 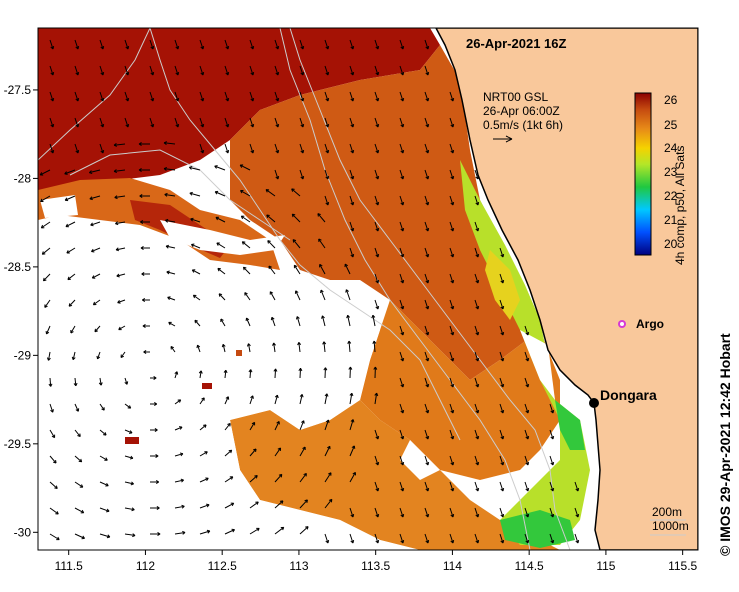 What do you see at coordinates (132, 440) in the screenshot?
I see `sst-pixel` at bounding box center [132, 440].